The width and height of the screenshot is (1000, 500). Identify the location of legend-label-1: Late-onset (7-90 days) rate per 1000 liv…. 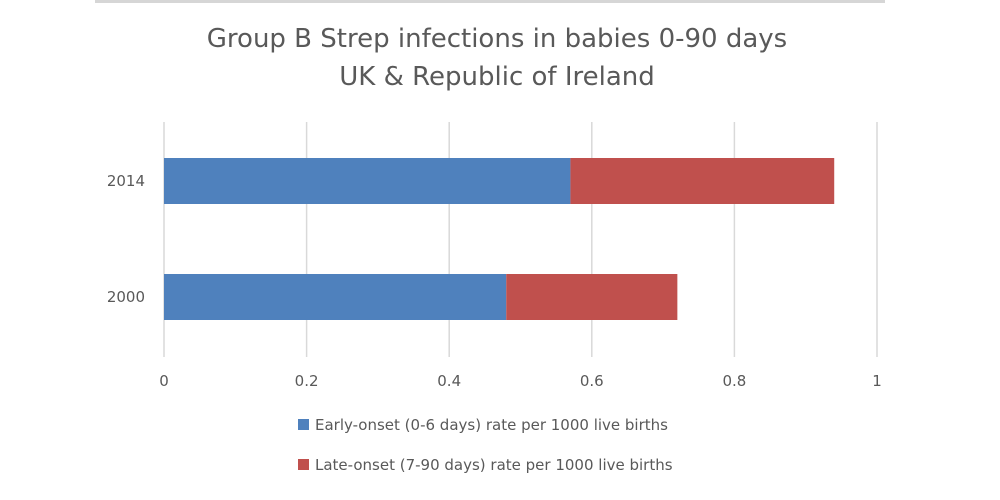
(494, 465).